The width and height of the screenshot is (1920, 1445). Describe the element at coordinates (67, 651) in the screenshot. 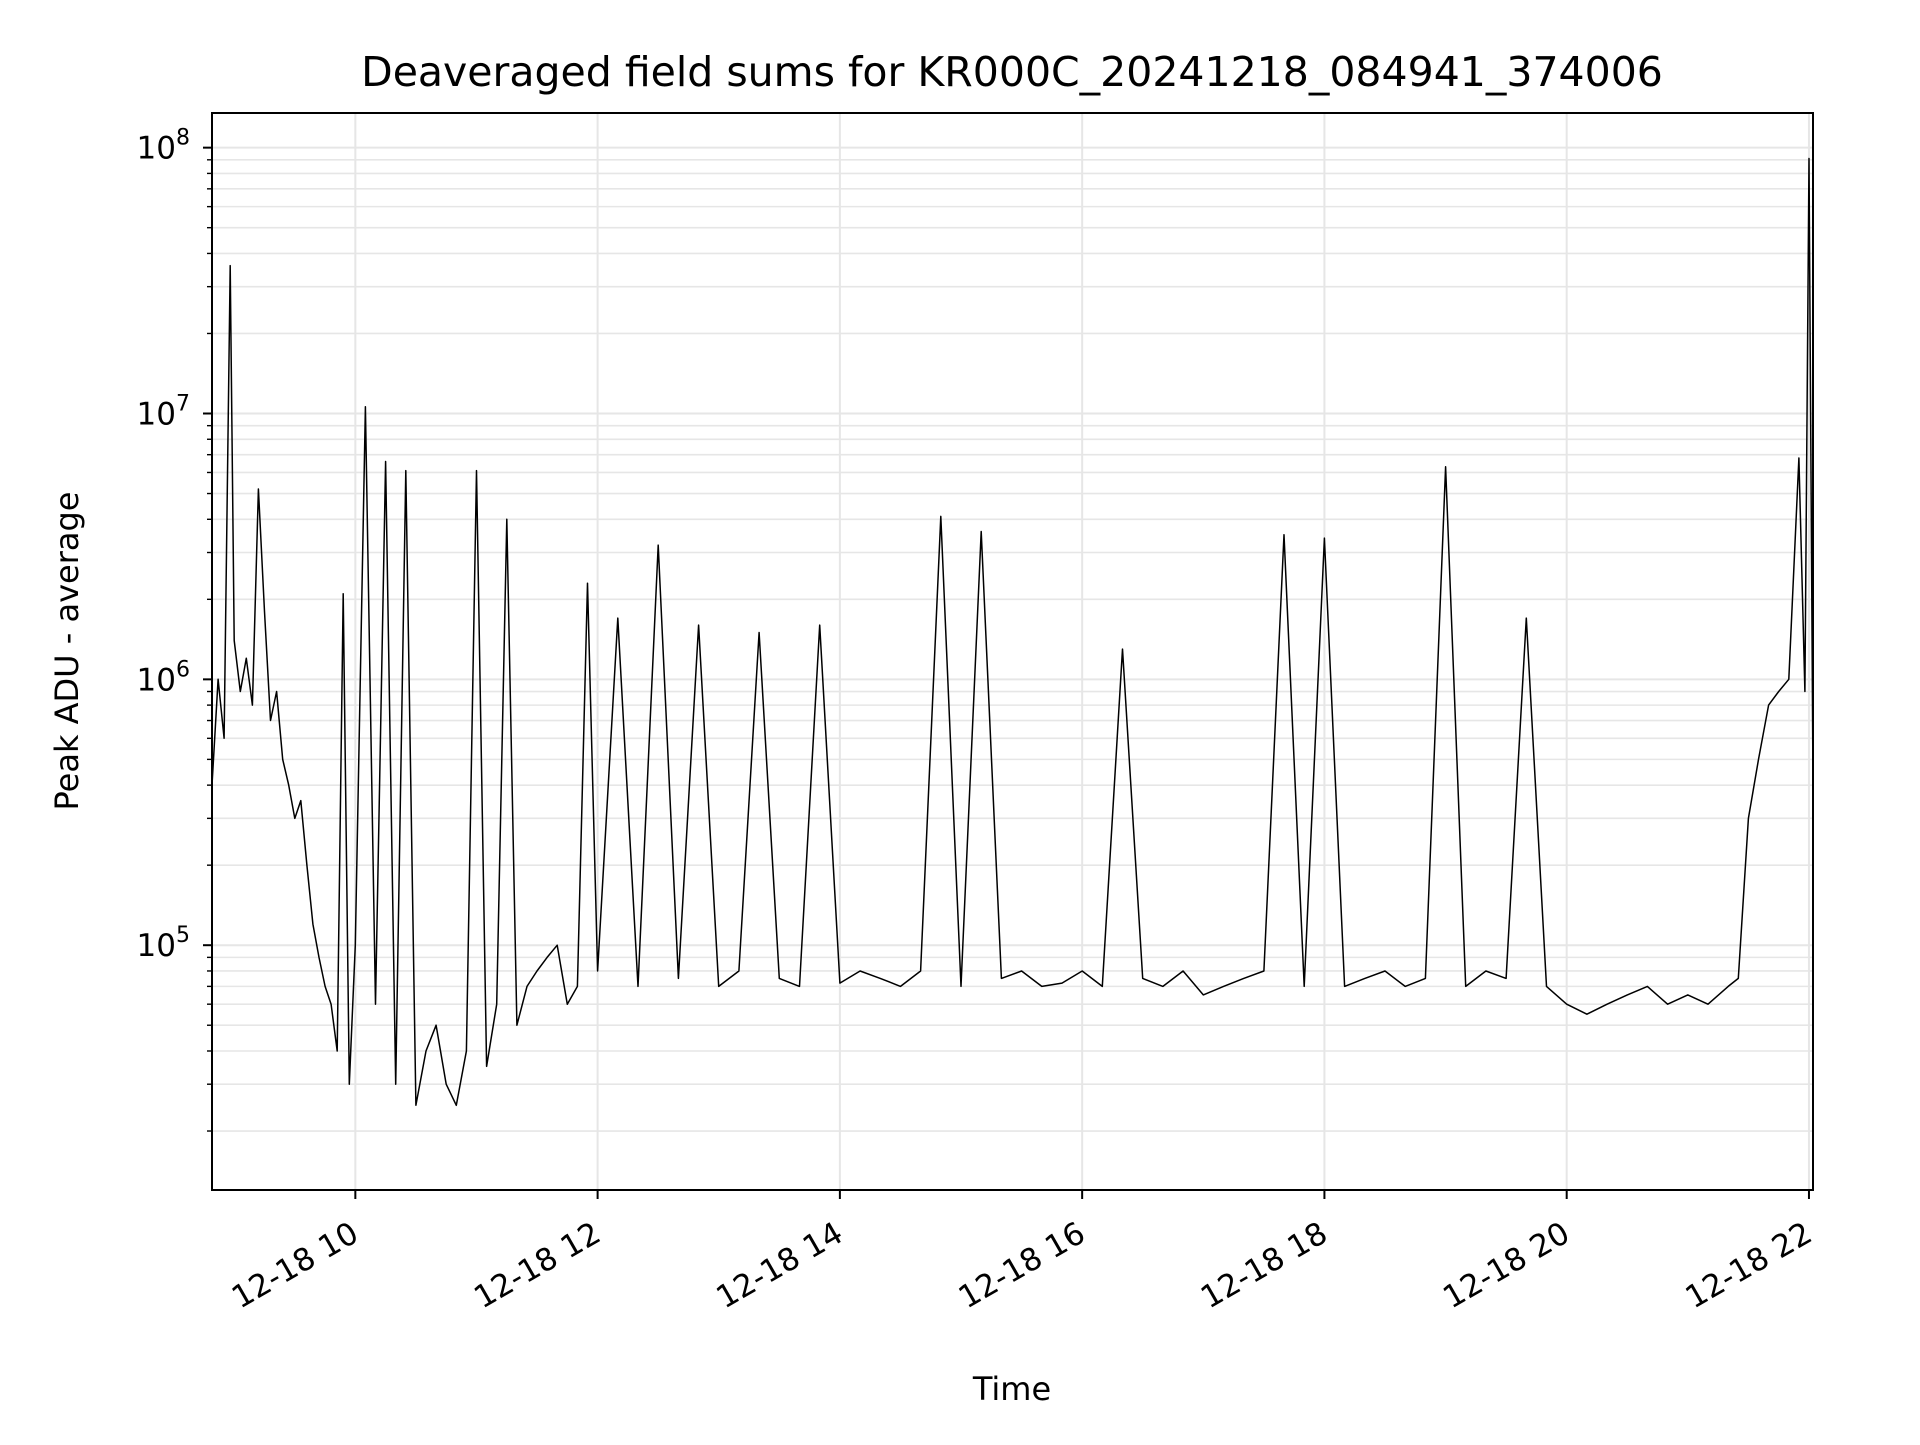

I see `y-axis-label: Peak ADU - average` at that location.